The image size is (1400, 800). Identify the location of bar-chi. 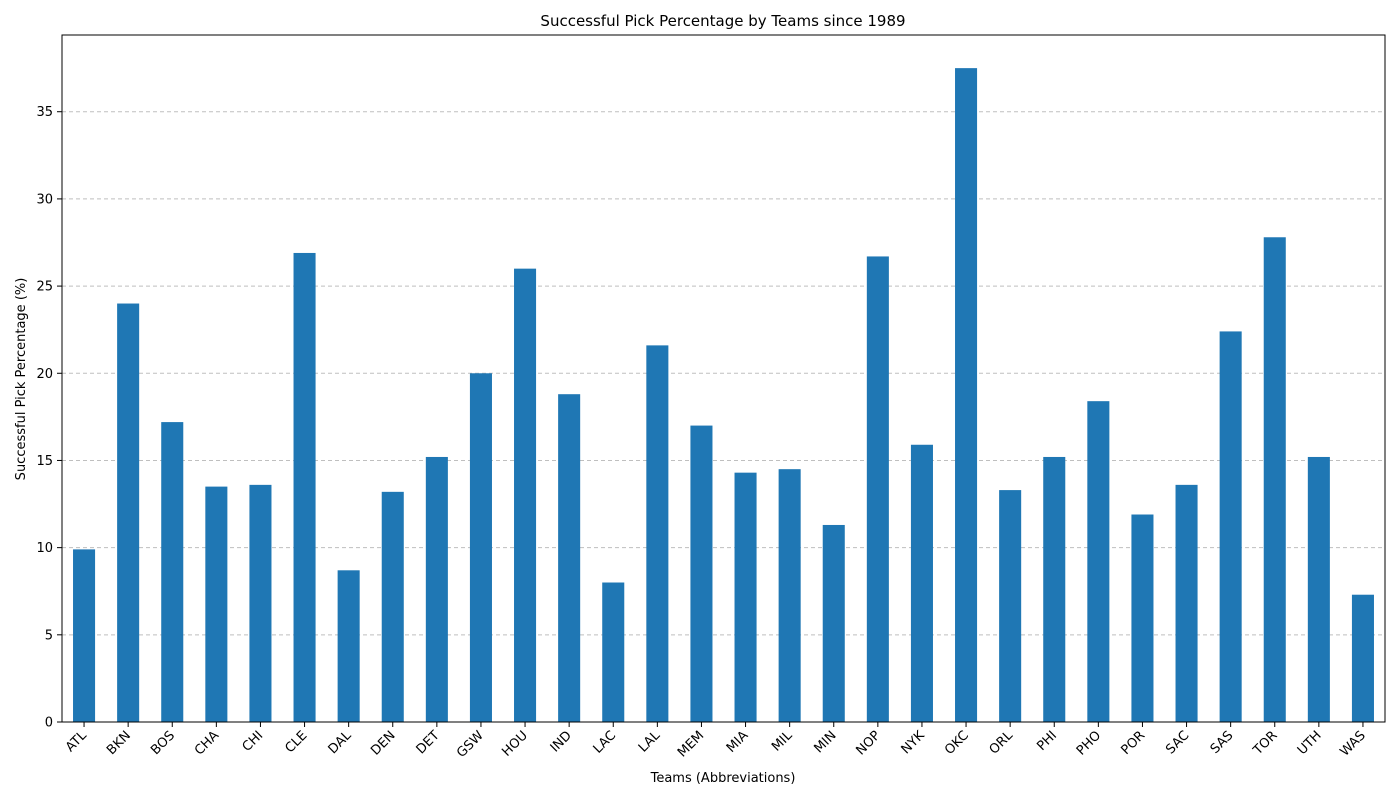
(260, 603).